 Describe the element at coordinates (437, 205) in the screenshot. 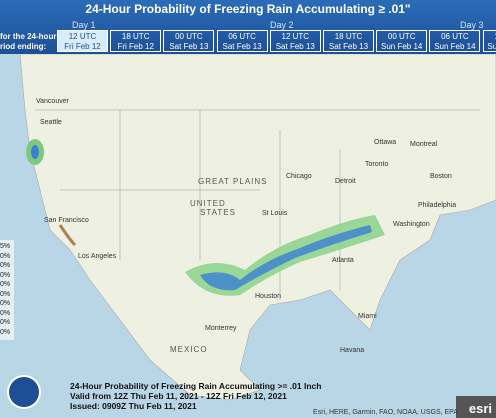

I see `place-label: Philadelphia` at that location.